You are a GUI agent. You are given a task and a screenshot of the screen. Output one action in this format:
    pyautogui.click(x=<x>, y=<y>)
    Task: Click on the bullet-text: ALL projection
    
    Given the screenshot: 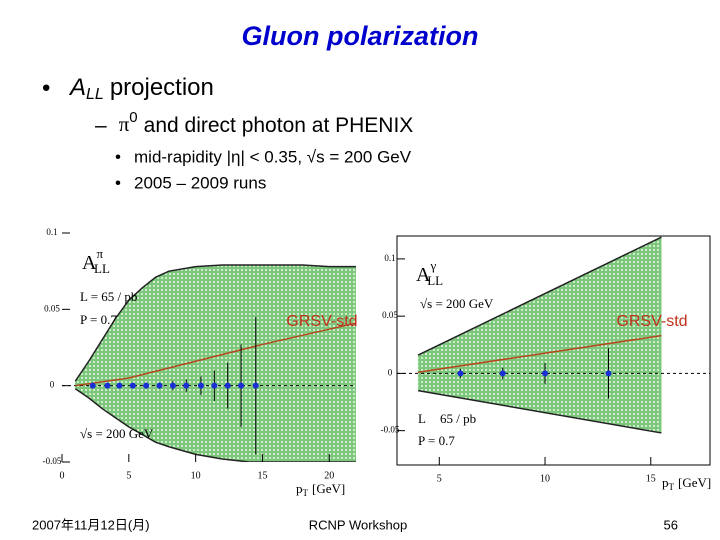 What is the action you would take?
    pyautogui.click(x=141, y=88)
    